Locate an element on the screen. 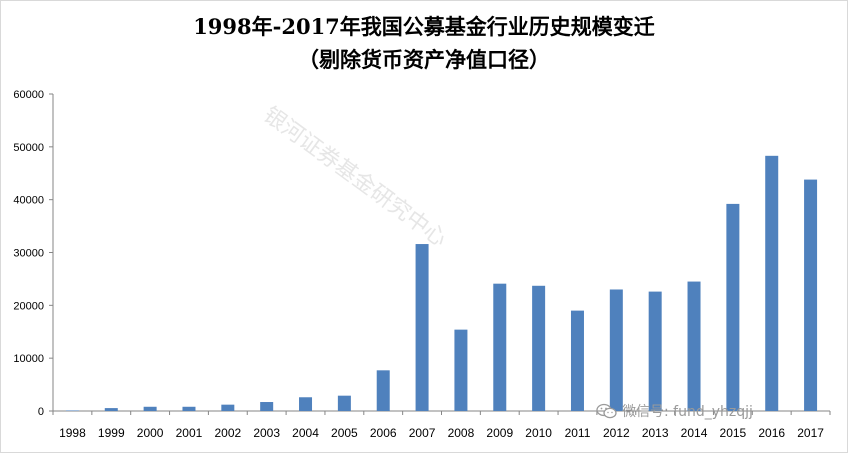  watermark: 银河证券基金研究中心 is located at coordinates (354, 178).